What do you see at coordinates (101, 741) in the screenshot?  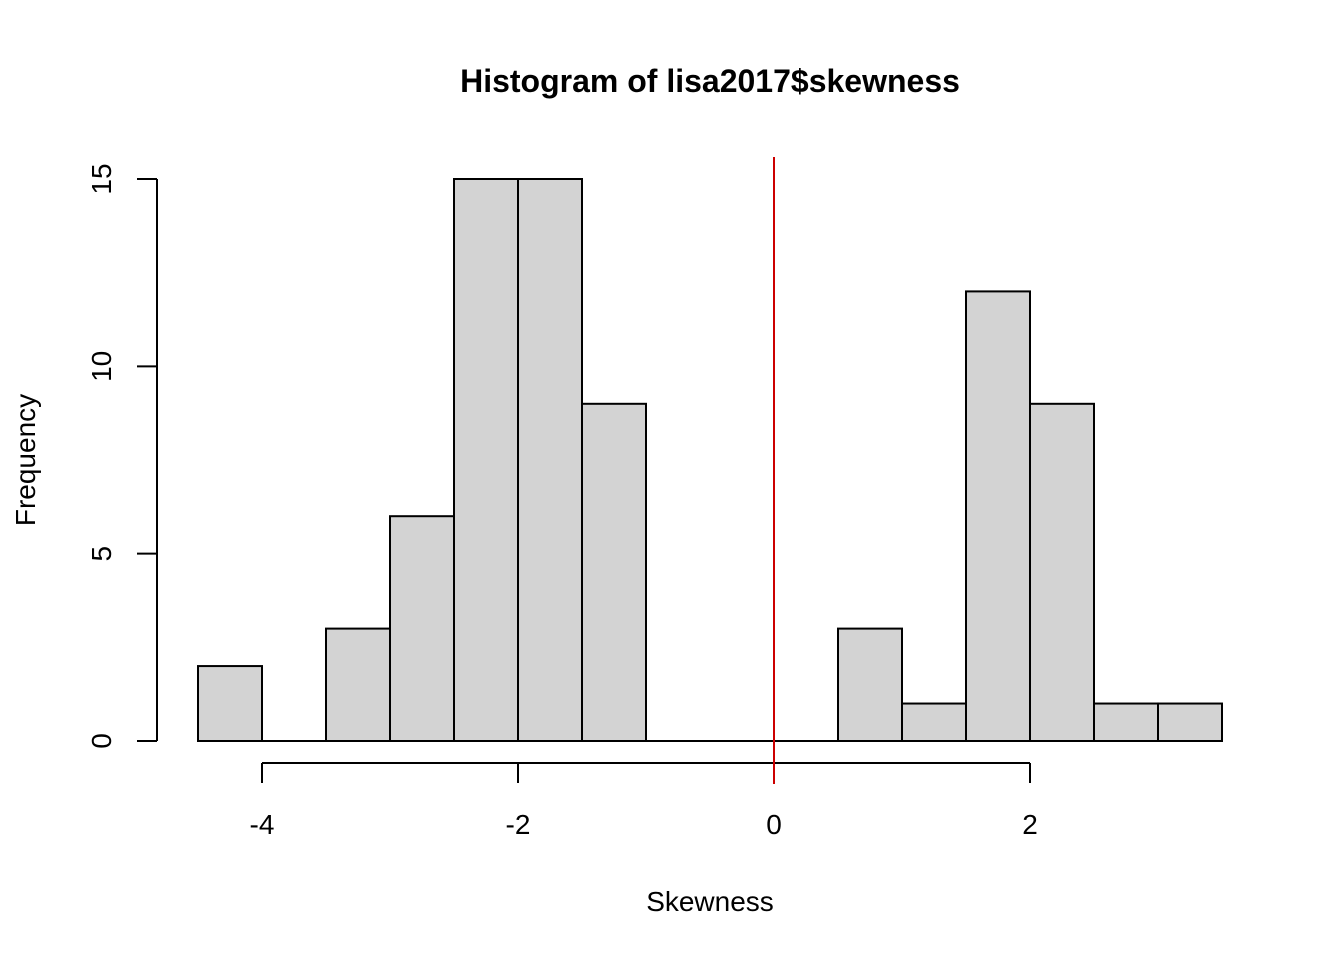 I see `y-tick-label: 0` at bounding box center [101, 741].